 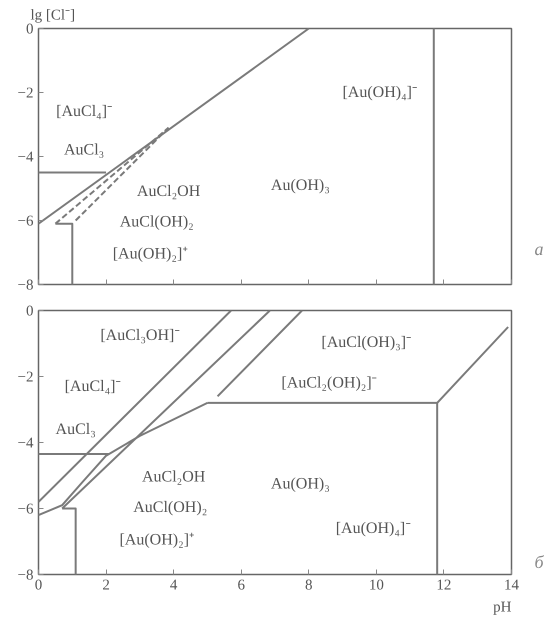 What do you see at coordinates (106, 586) in the screenshot?
I see `x-tick-label: 2` at bounding box center [106, 586].